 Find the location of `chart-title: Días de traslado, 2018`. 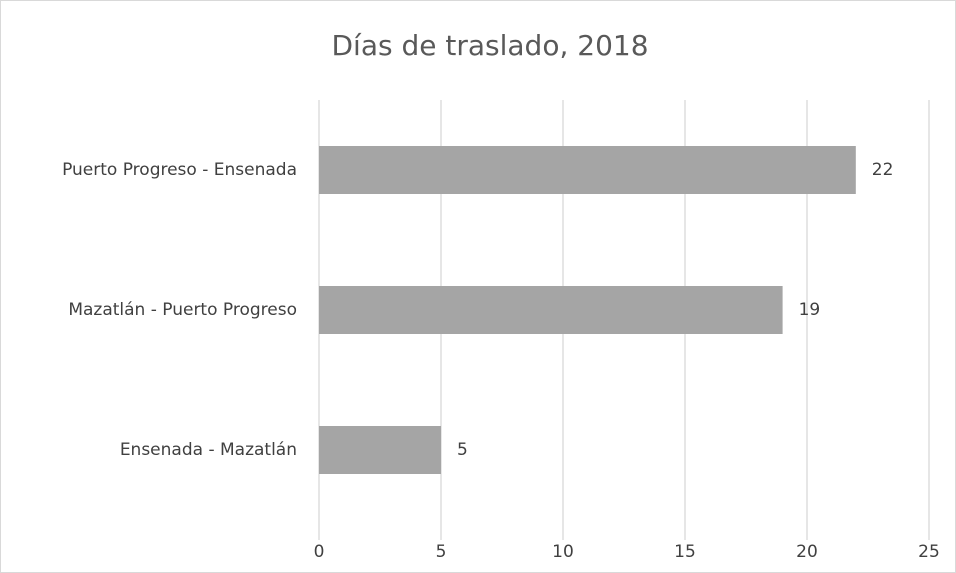

chart-title: Días de traslado, 2018 is located at coordinates (489, 45).